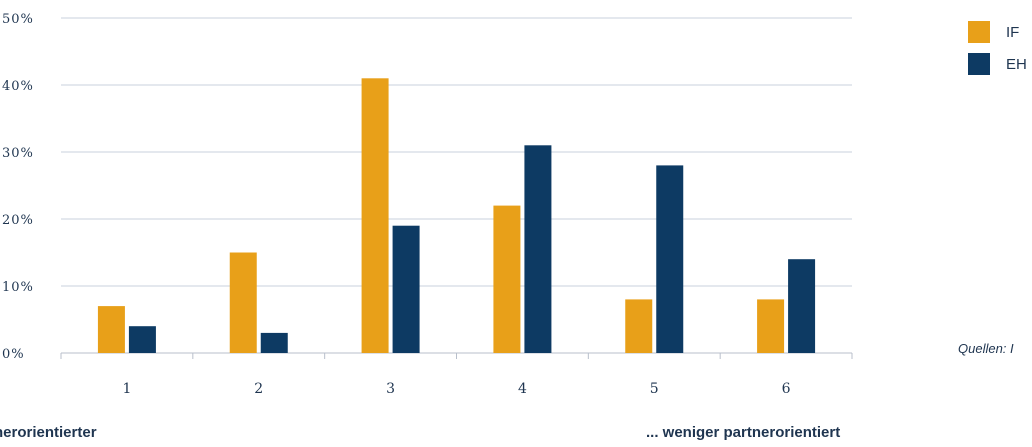 Image resolution: width=1032 pixels, height=447 pixels. What do you see at coordinates (126, 389) in the screenshot?
I see `x-category-label: 1` at bounding box center [126, 389].